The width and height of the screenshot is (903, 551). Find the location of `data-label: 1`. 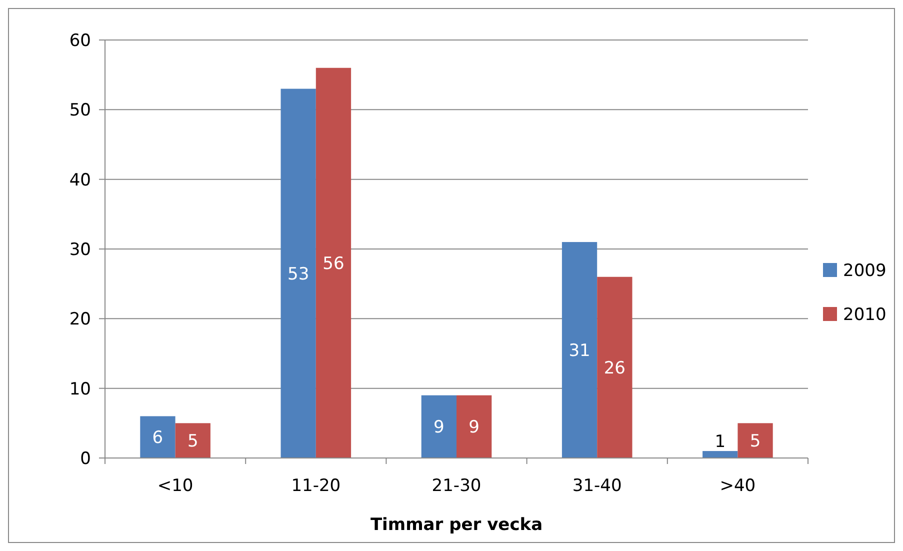

data-label: 1 is located at coordinates (720, 442).